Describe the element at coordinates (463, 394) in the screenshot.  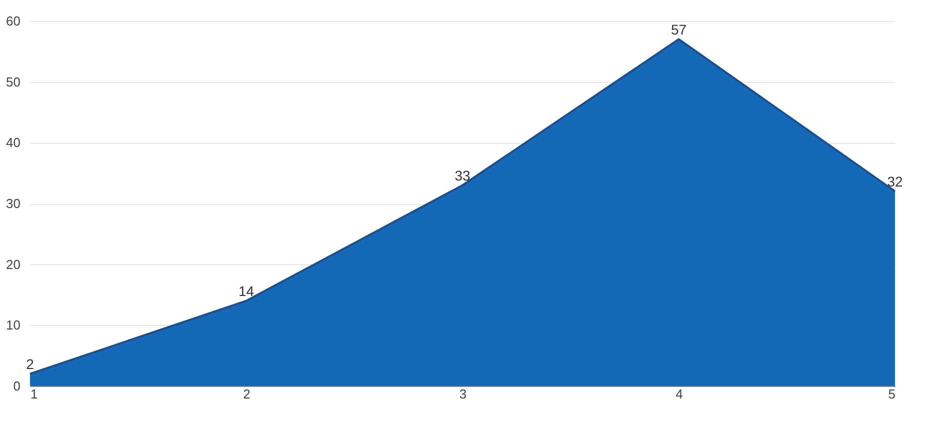
I see `x-tick-label: 3` at that location.